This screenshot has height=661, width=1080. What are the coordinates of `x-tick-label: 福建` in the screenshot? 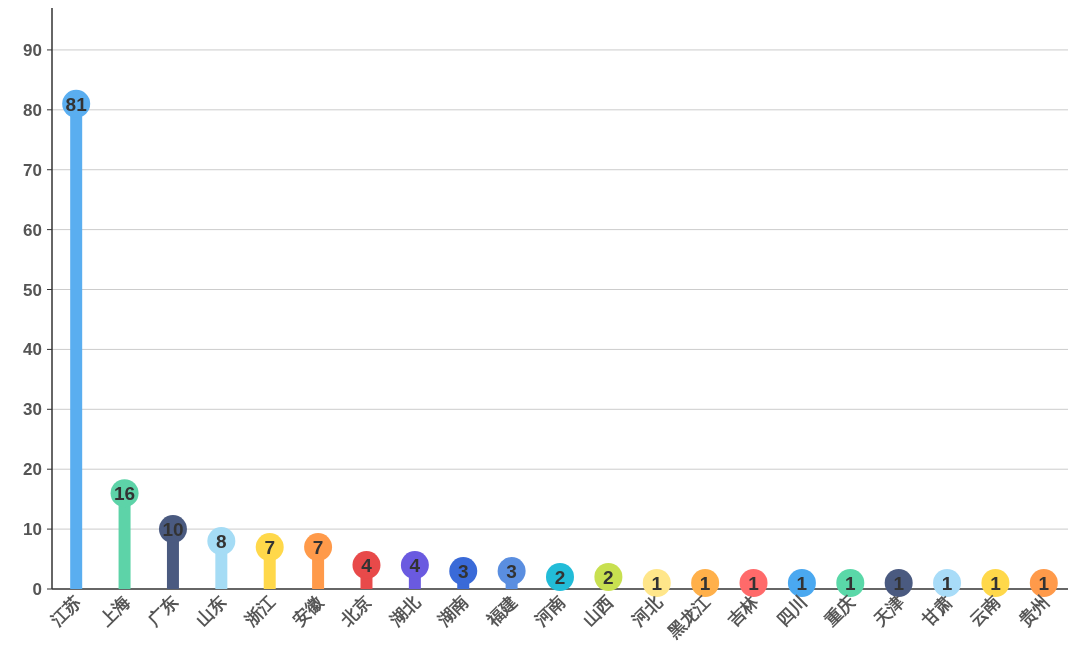 It's located at (501, 611).